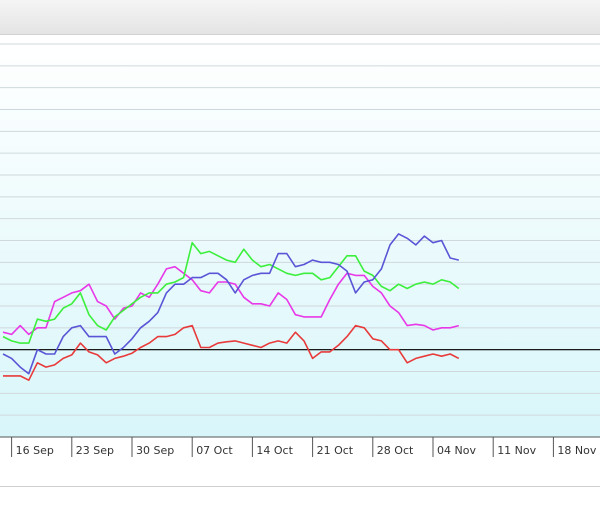  What do you see at coordinates (300, 17) in the screenshot?
I see `window-top-bar` at bounding box center [300, 17].